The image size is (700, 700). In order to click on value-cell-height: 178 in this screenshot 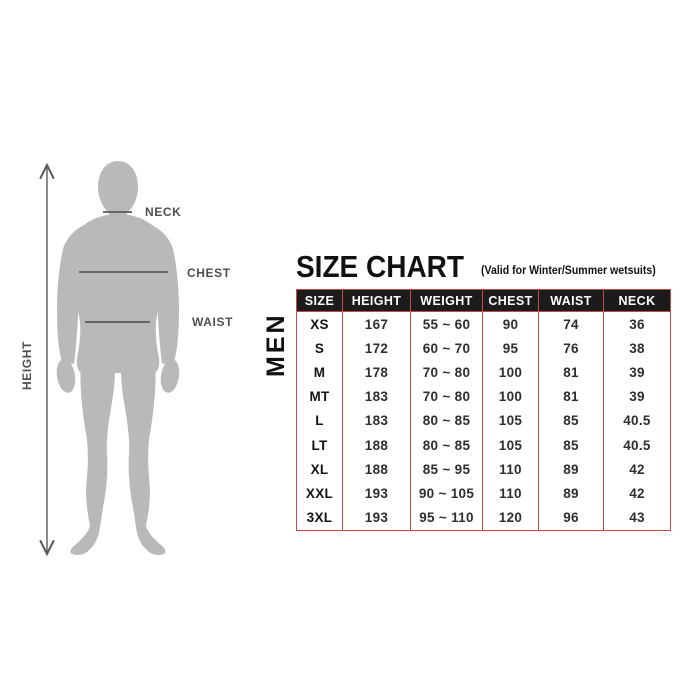, I will do `click(376, 372)`.